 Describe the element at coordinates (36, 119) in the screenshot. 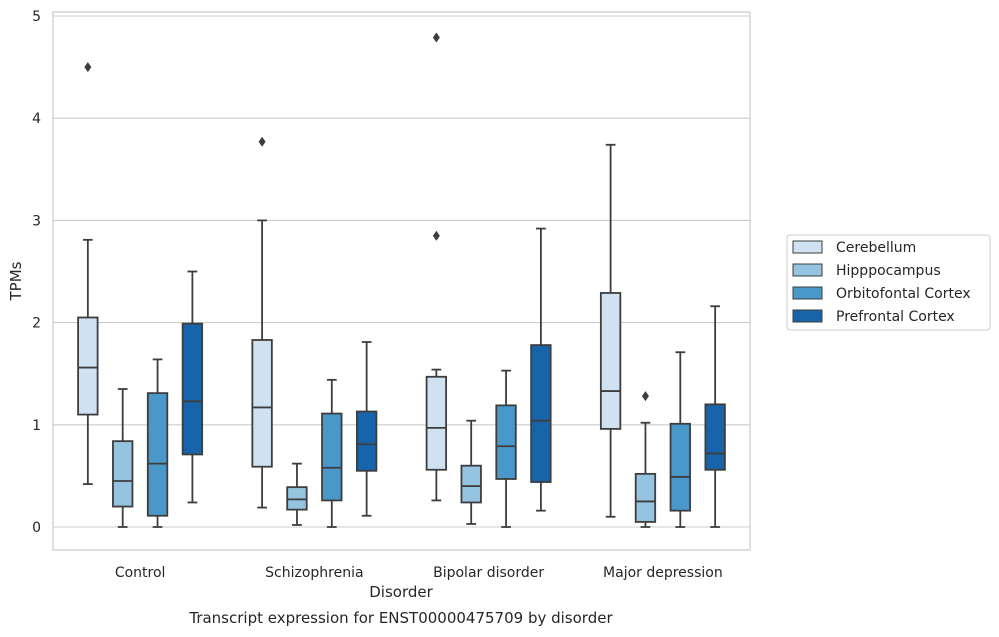

I see `y-tick-label: 4` at that location.